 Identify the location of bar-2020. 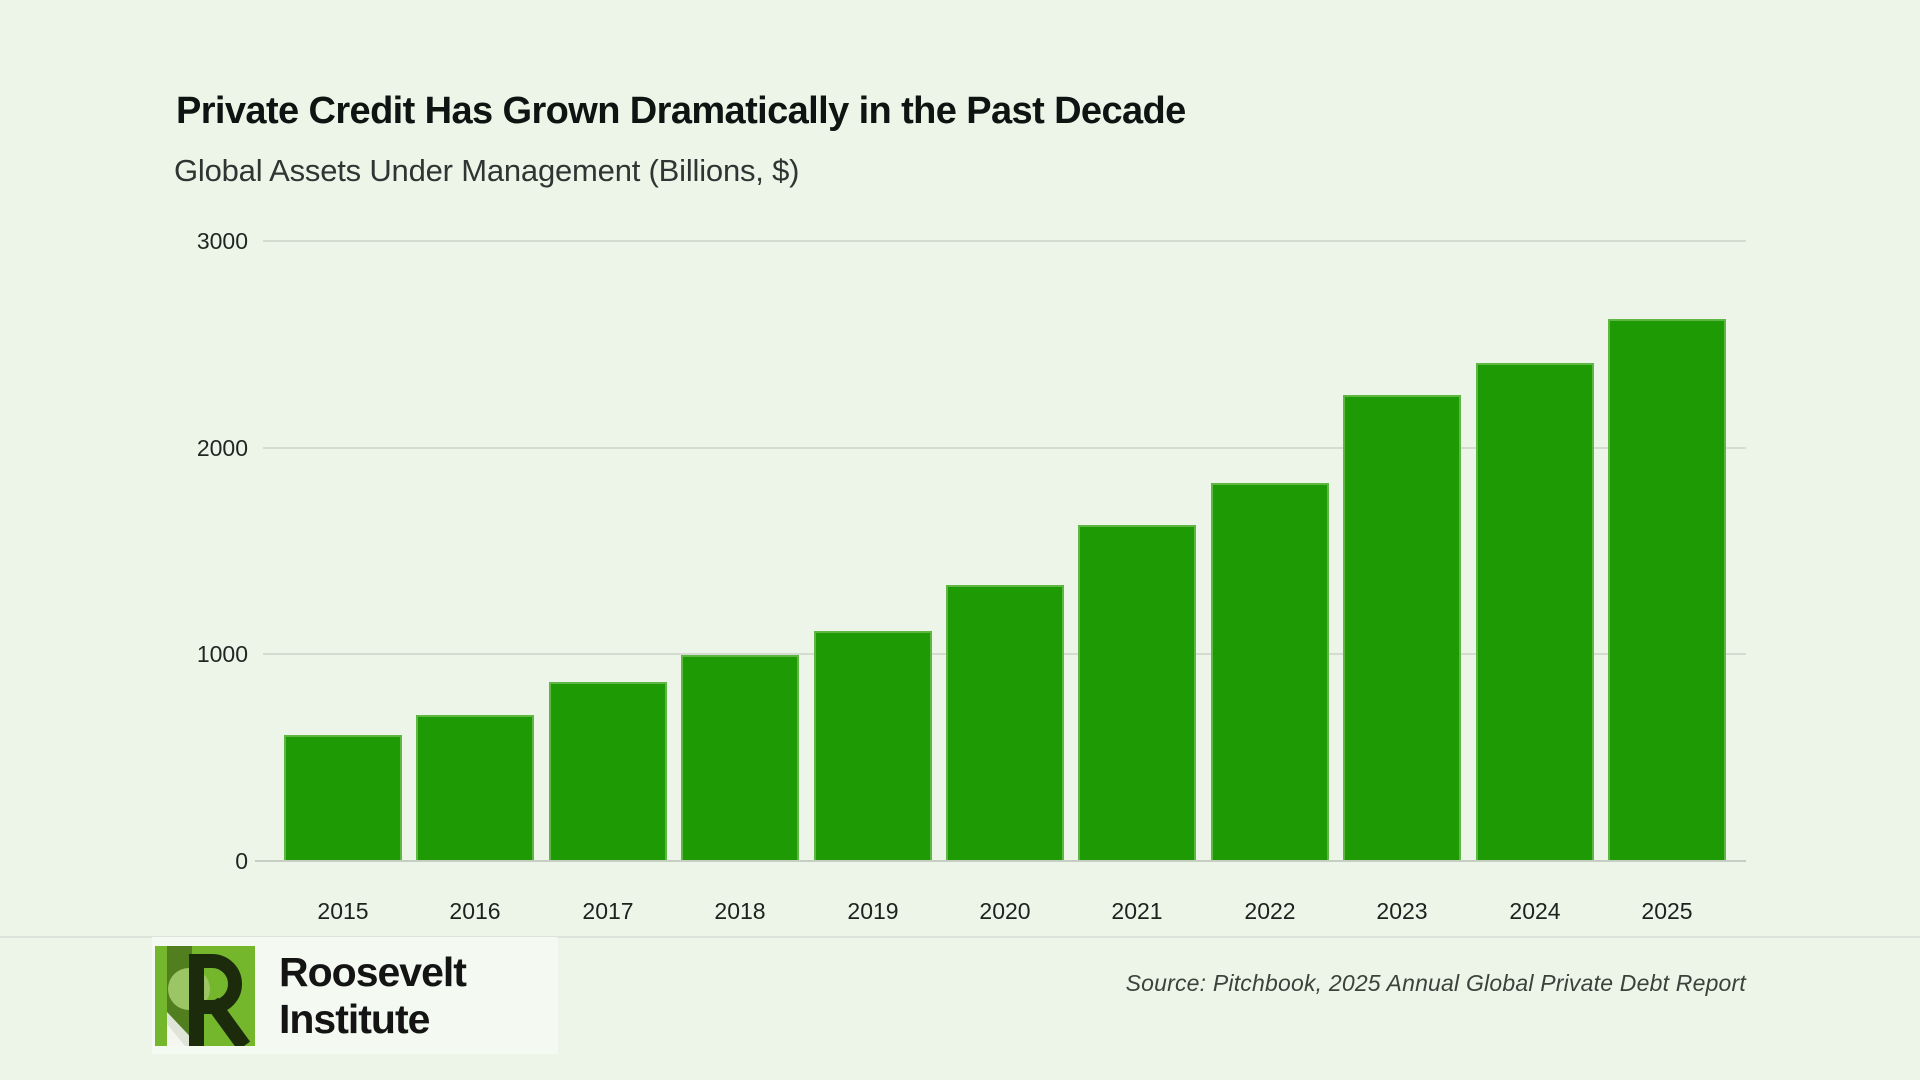
(1005, 722).